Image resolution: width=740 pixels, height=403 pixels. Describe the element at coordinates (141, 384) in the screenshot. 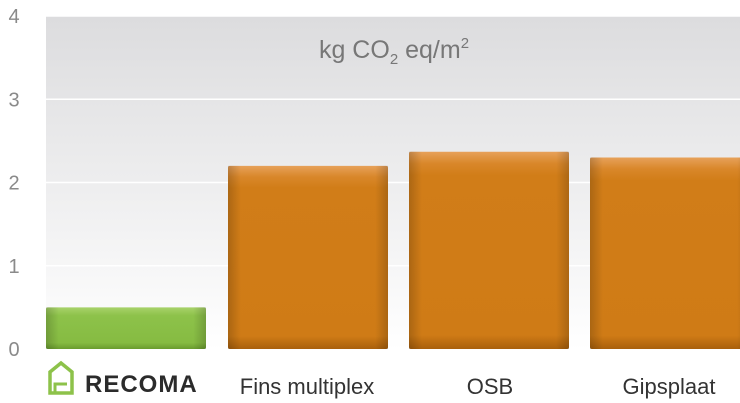

I see `category-label-0: RECOMA` at that location.